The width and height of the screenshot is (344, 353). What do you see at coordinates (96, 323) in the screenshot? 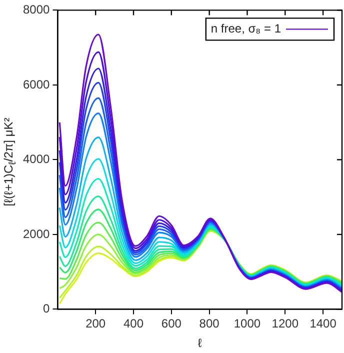
I see `x-tick-label: 200` at bounding box center [96, 323].